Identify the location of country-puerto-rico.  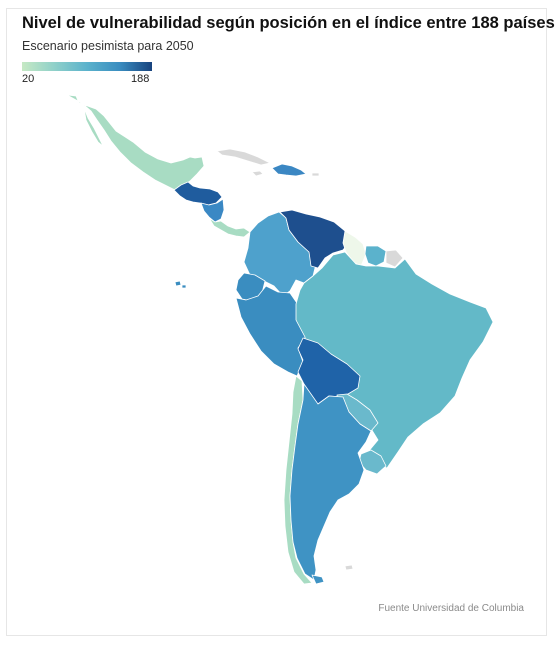
(315, 174).